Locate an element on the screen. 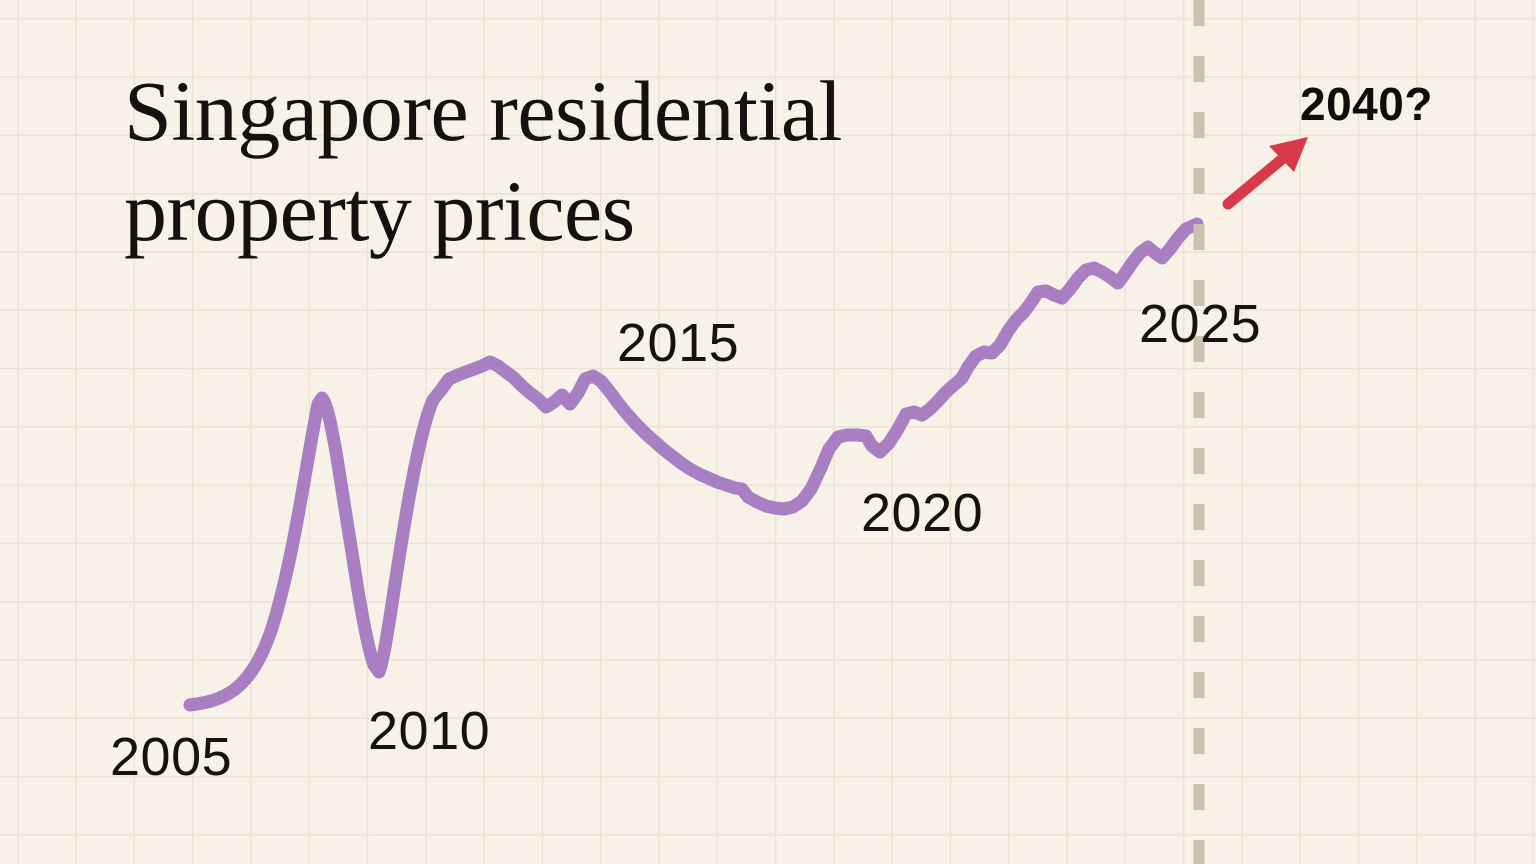 The width and height of the screenshot is (1536, 864). forecast-arrow-icon is located at coordinates (1265, 173).